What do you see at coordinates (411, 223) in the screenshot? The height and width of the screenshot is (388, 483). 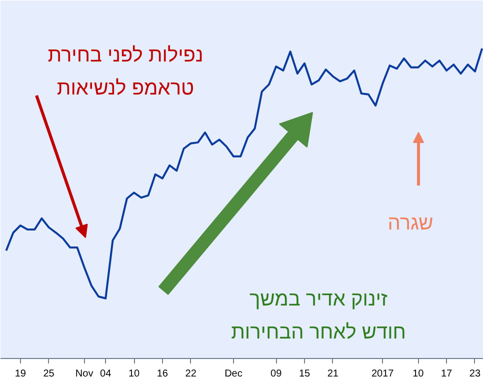 I see `annotation: שגרה` at bounding box center [411, 223].